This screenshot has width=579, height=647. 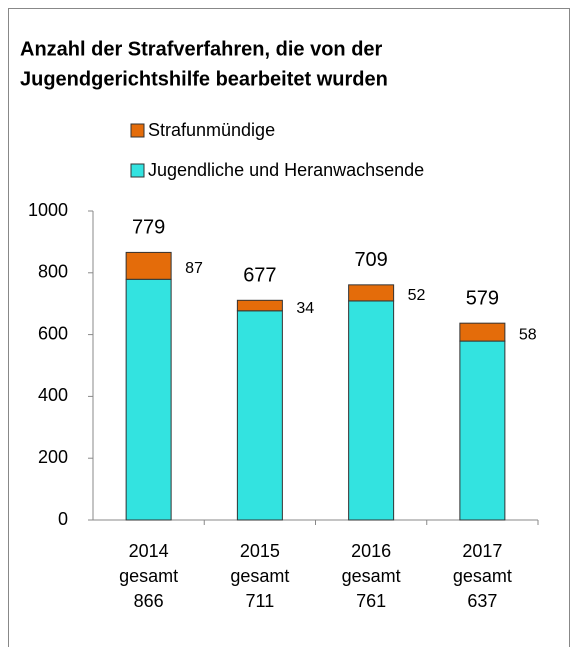 I want to click on x-tick-label: 2016, so click(x=371, y=551).